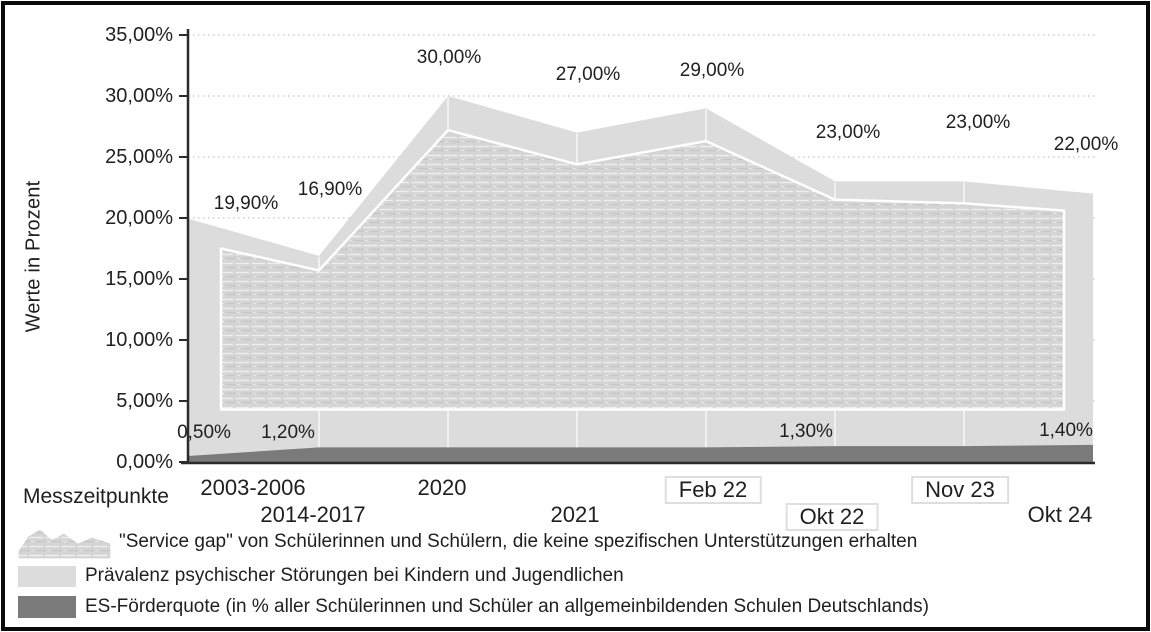 The width and height of the screenshot is (1151, 632). Describe the element at coordinates (139, 218) in the screenshot. I see `y-tick-label: 20,00%` at that location.